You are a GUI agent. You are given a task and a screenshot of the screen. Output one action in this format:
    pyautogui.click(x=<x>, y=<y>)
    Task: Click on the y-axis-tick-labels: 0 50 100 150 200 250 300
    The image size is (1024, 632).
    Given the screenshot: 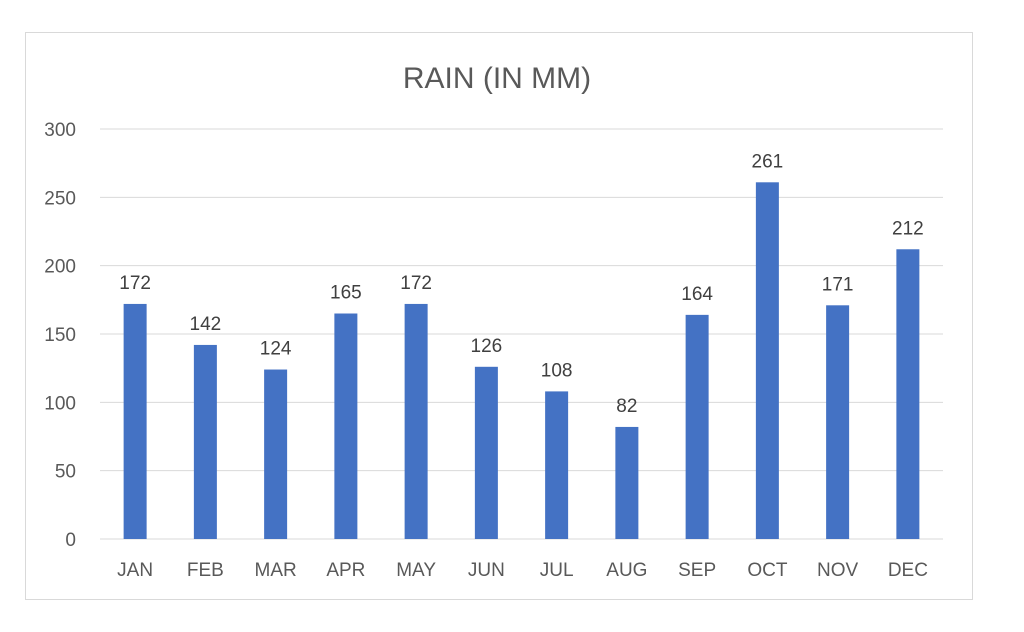 What is the action you would take?
    pyautogui.click(x=60, y=335)
    